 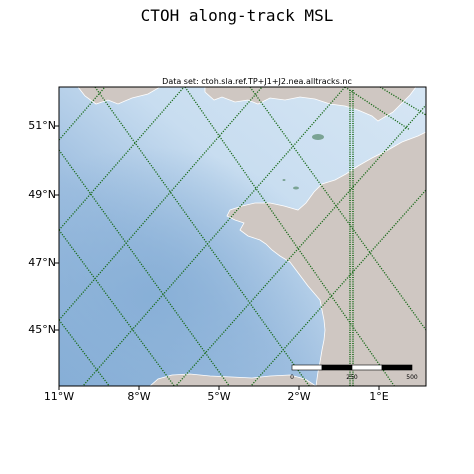 I want to click on lat-label-49n: 49°N, so click(x=42, y=194).